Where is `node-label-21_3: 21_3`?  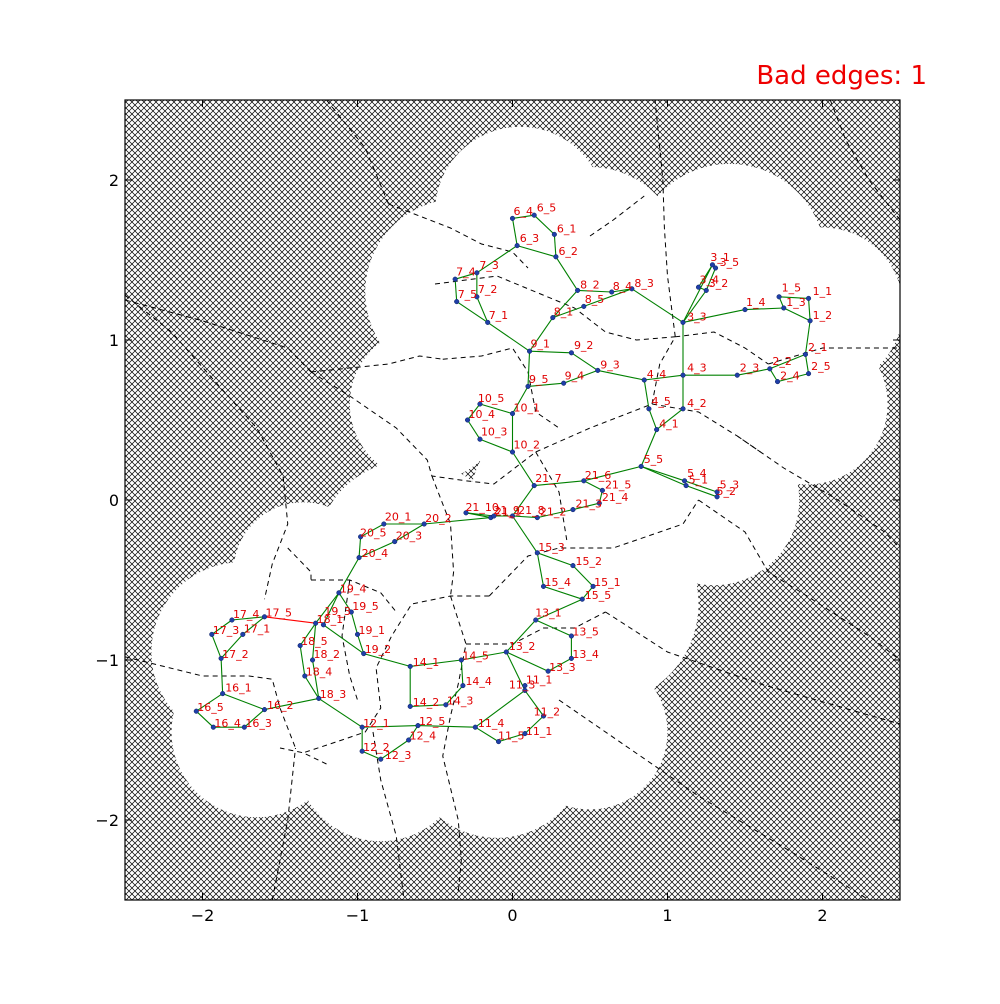
node-label-21_3: 21_3 is located at coordinates (589, 504).